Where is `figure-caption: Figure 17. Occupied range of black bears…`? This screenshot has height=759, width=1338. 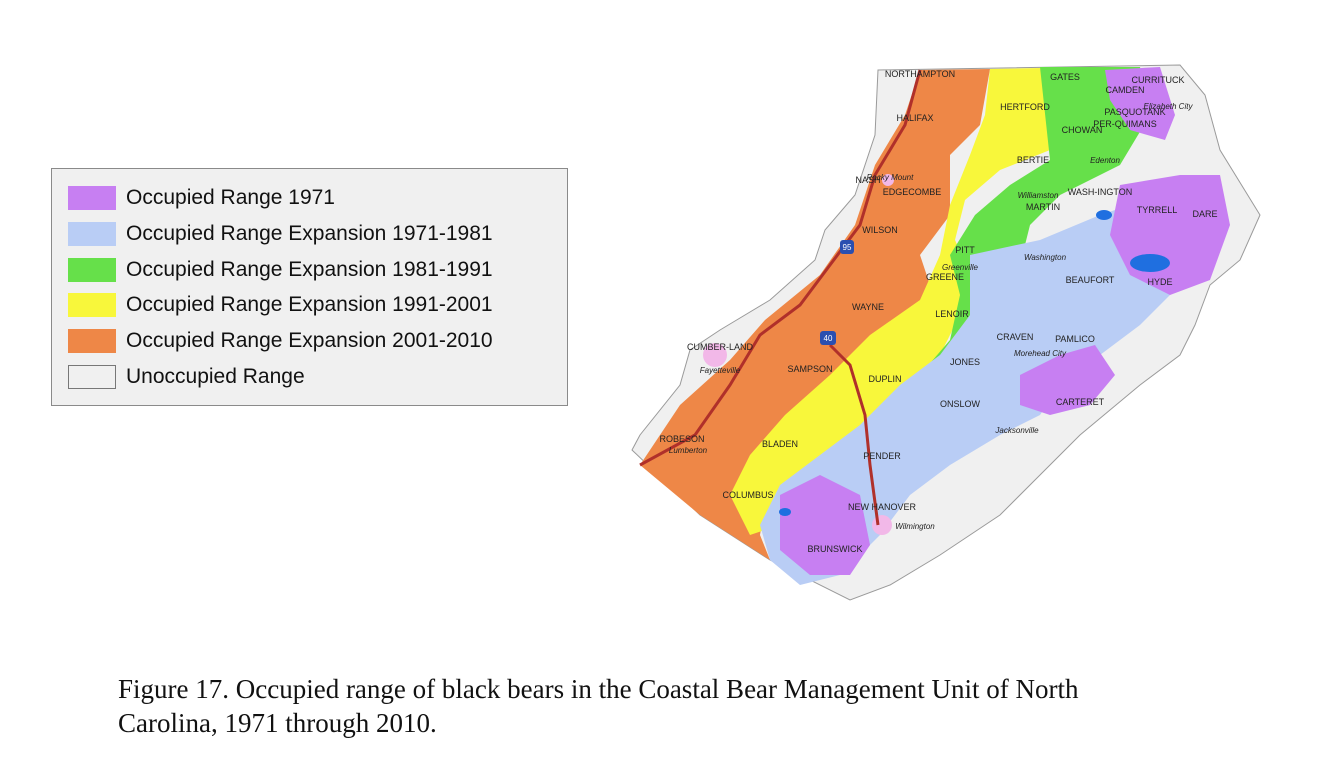
figure-caption: Figure 17. Occupied range of black bears… is located at coordinates (718, 706).